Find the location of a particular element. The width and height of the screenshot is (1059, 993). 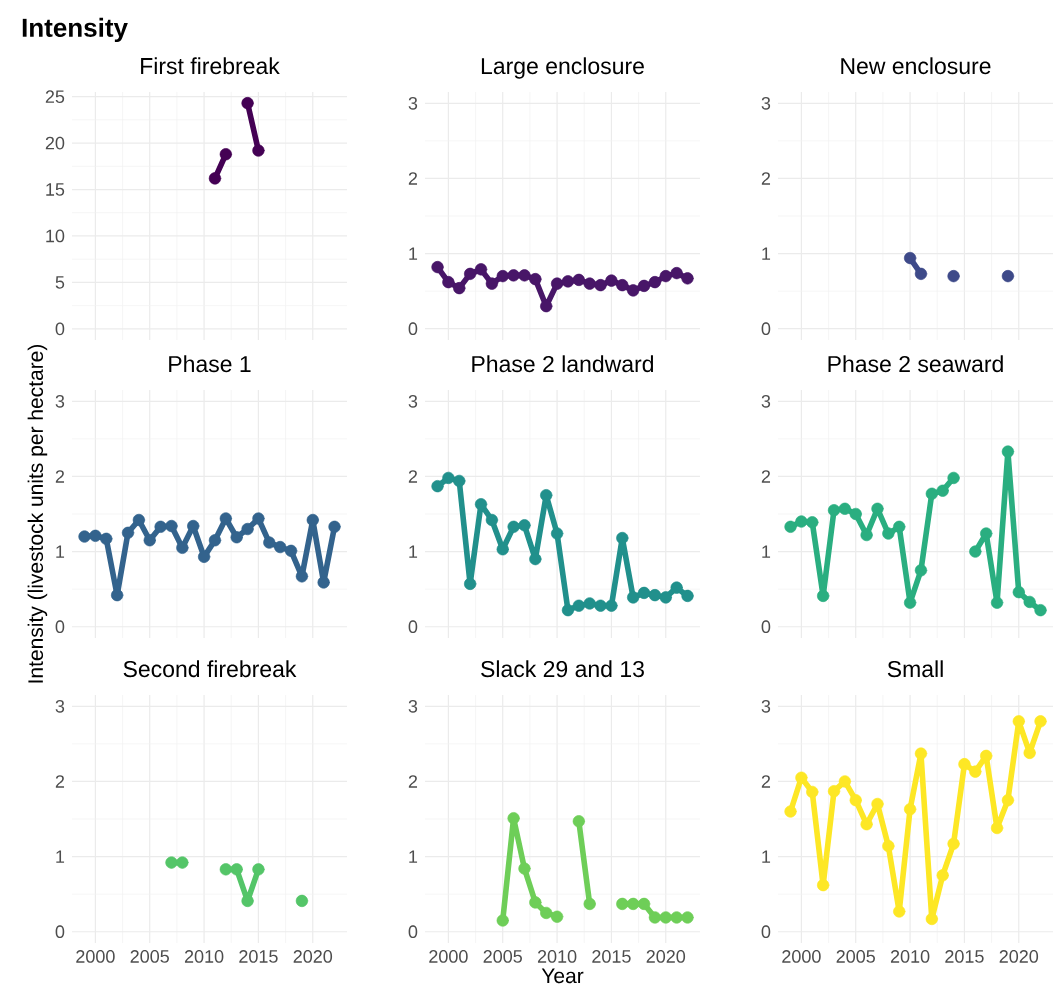

chart-title: Second firebreak is located at coordinates (210, 669).